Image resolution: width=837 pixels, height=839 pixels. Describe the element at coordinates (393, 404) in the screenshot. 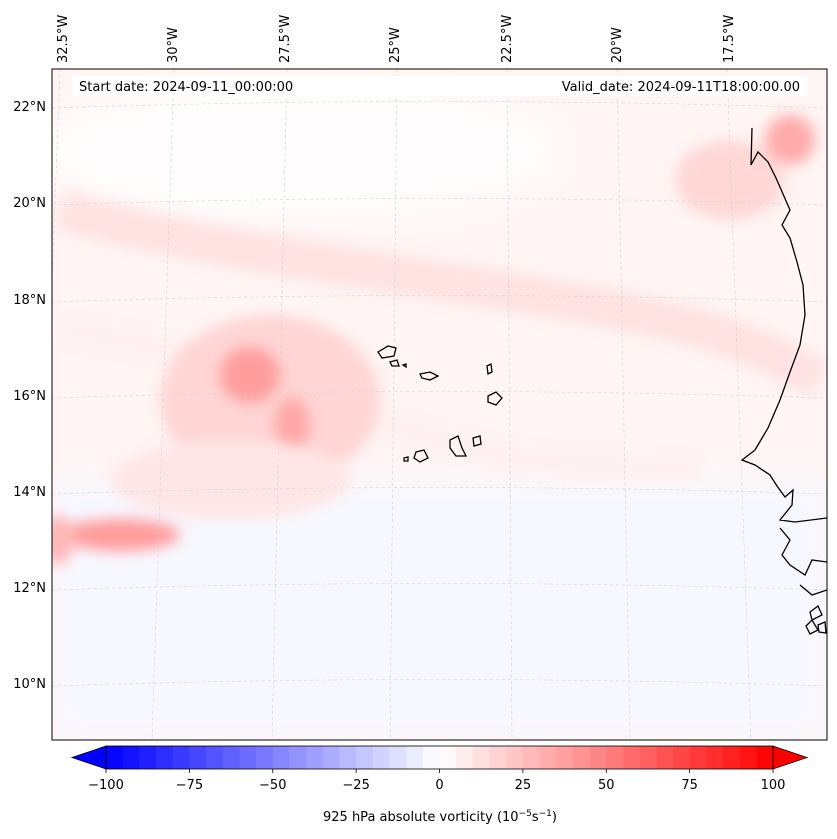

I see `meridian-25w` at that location.